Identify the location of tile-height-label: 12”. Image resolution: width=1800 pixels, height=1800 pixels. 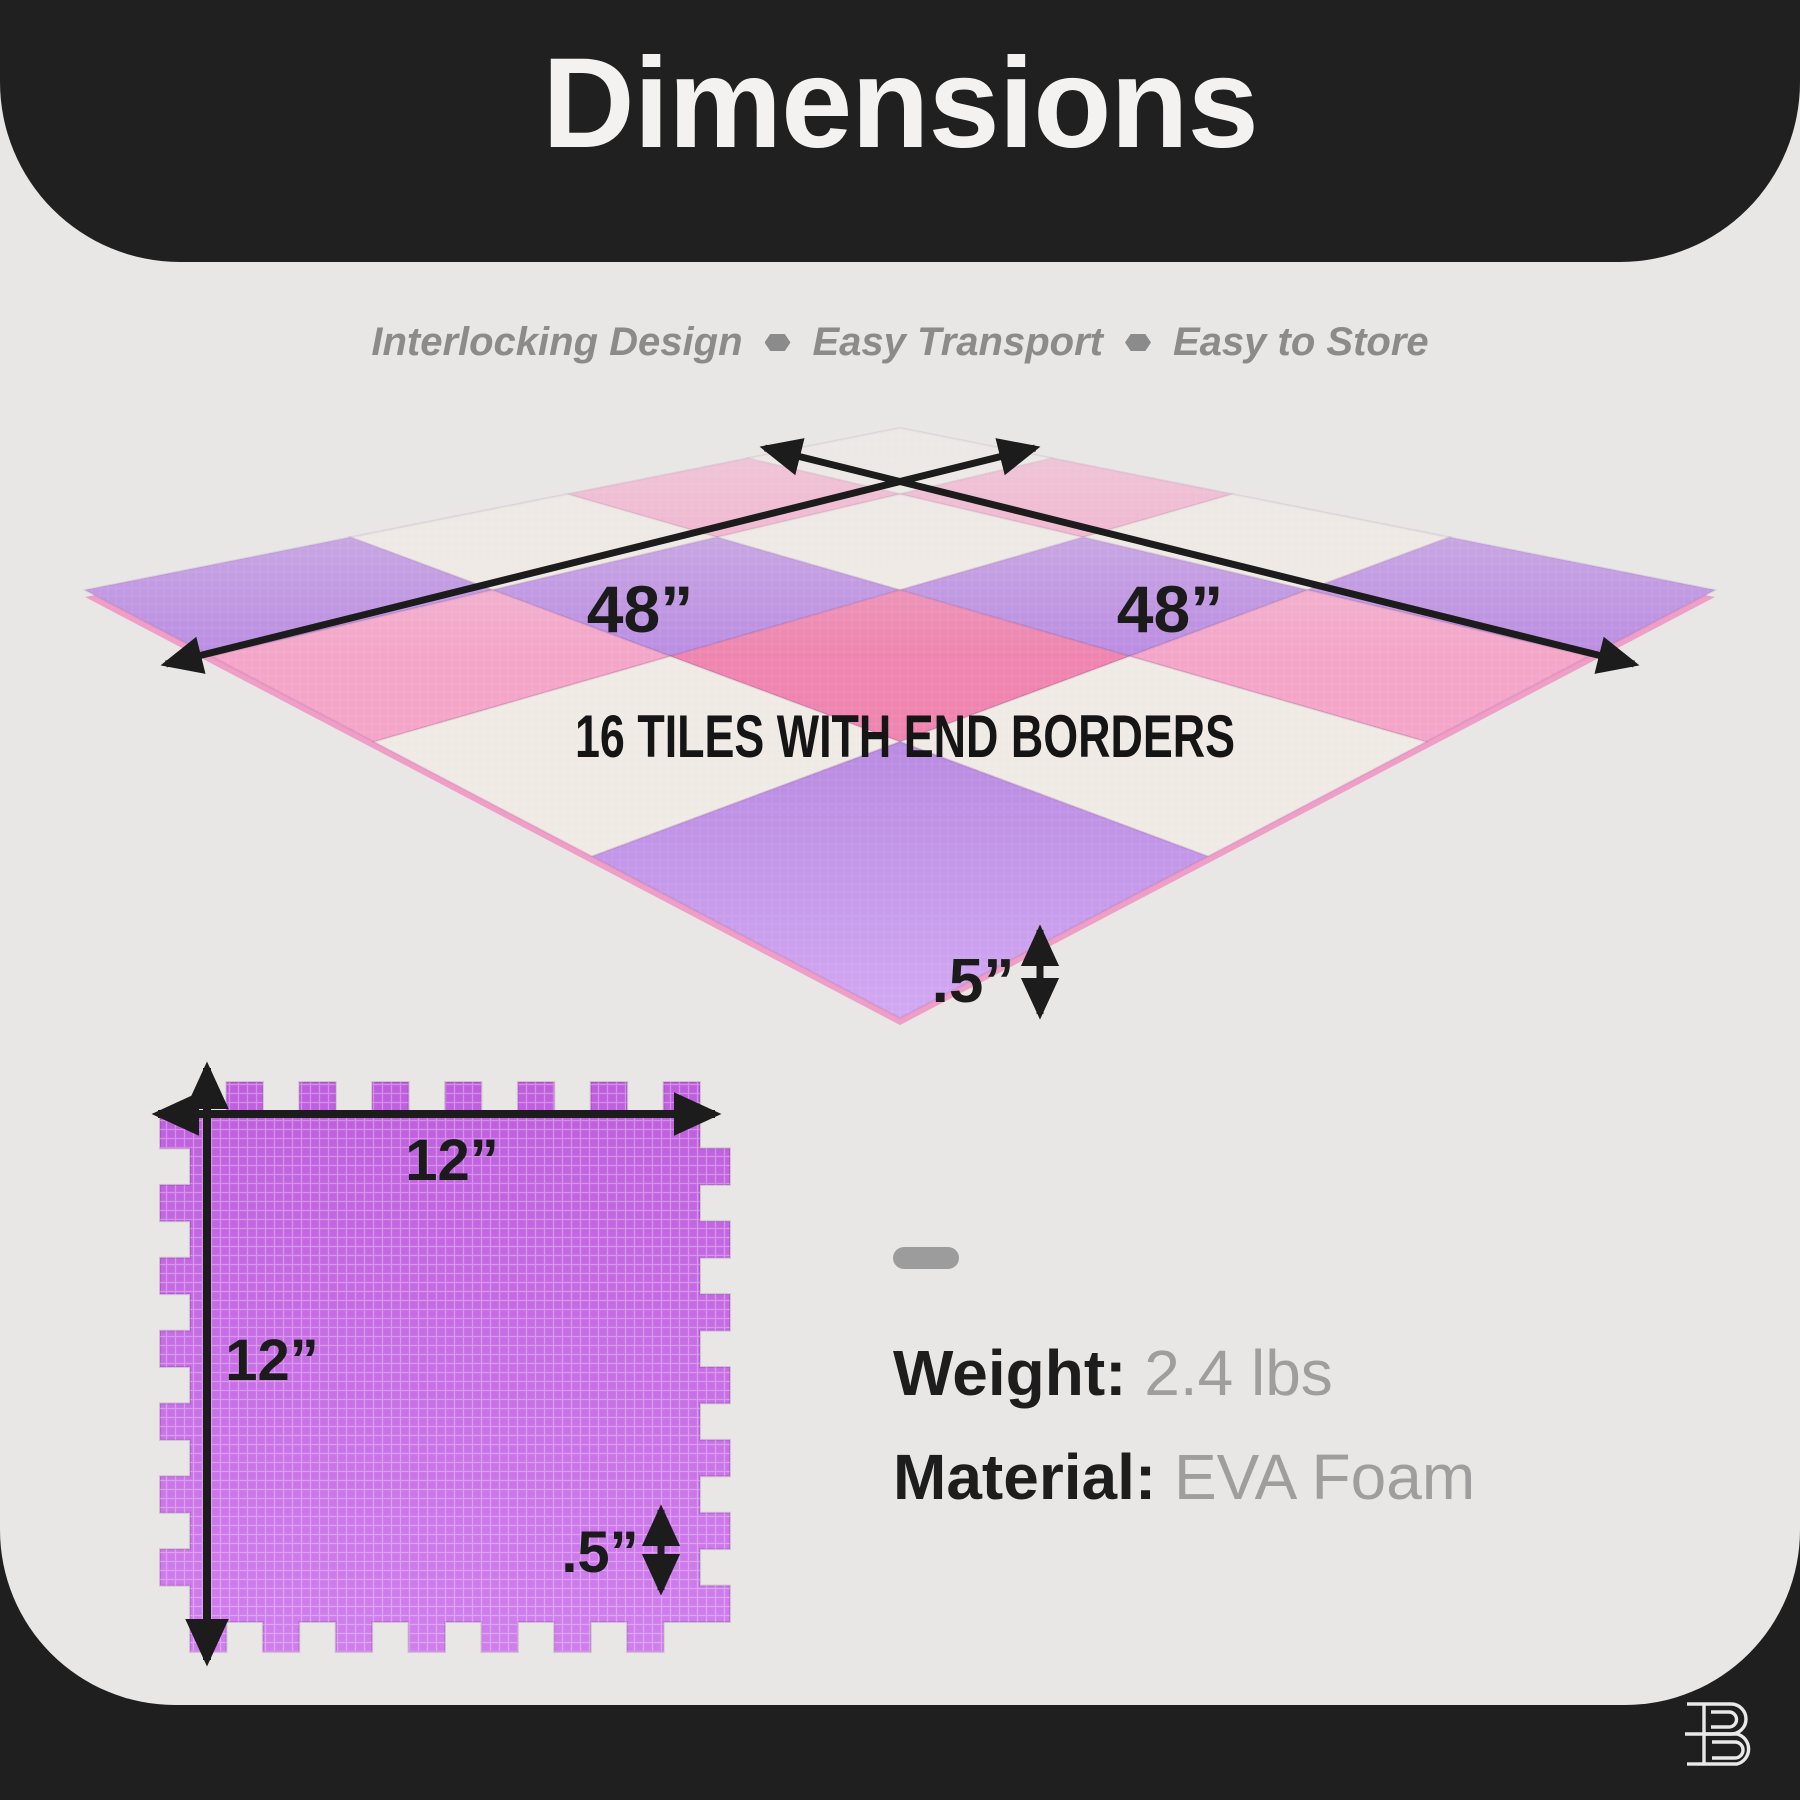
(272, 1360).